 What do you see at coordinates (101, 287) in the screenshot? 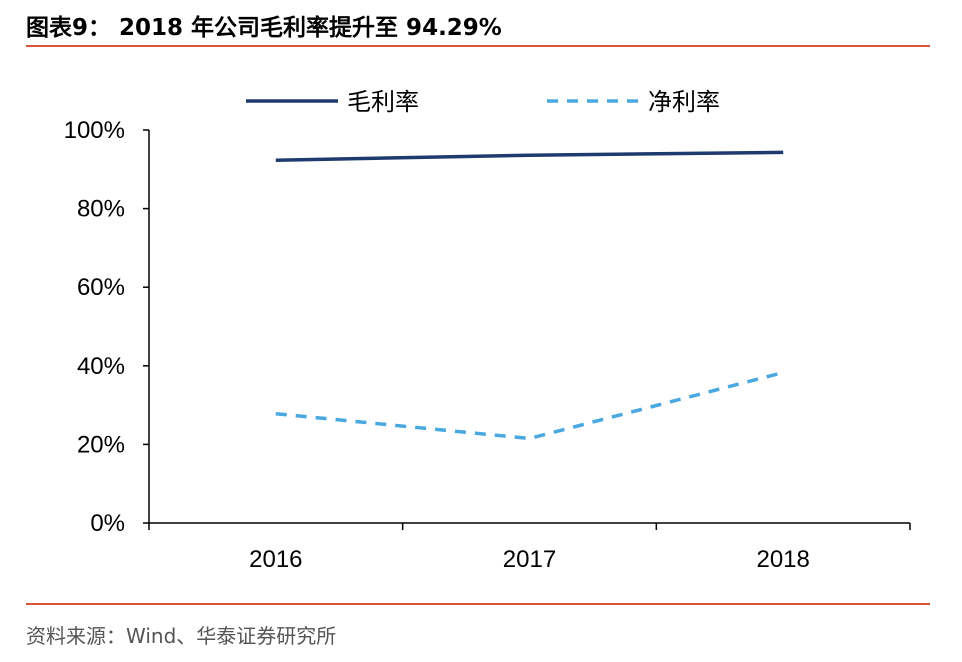
I see `y-tick-label: 60%` at bounding box center [101, 287].